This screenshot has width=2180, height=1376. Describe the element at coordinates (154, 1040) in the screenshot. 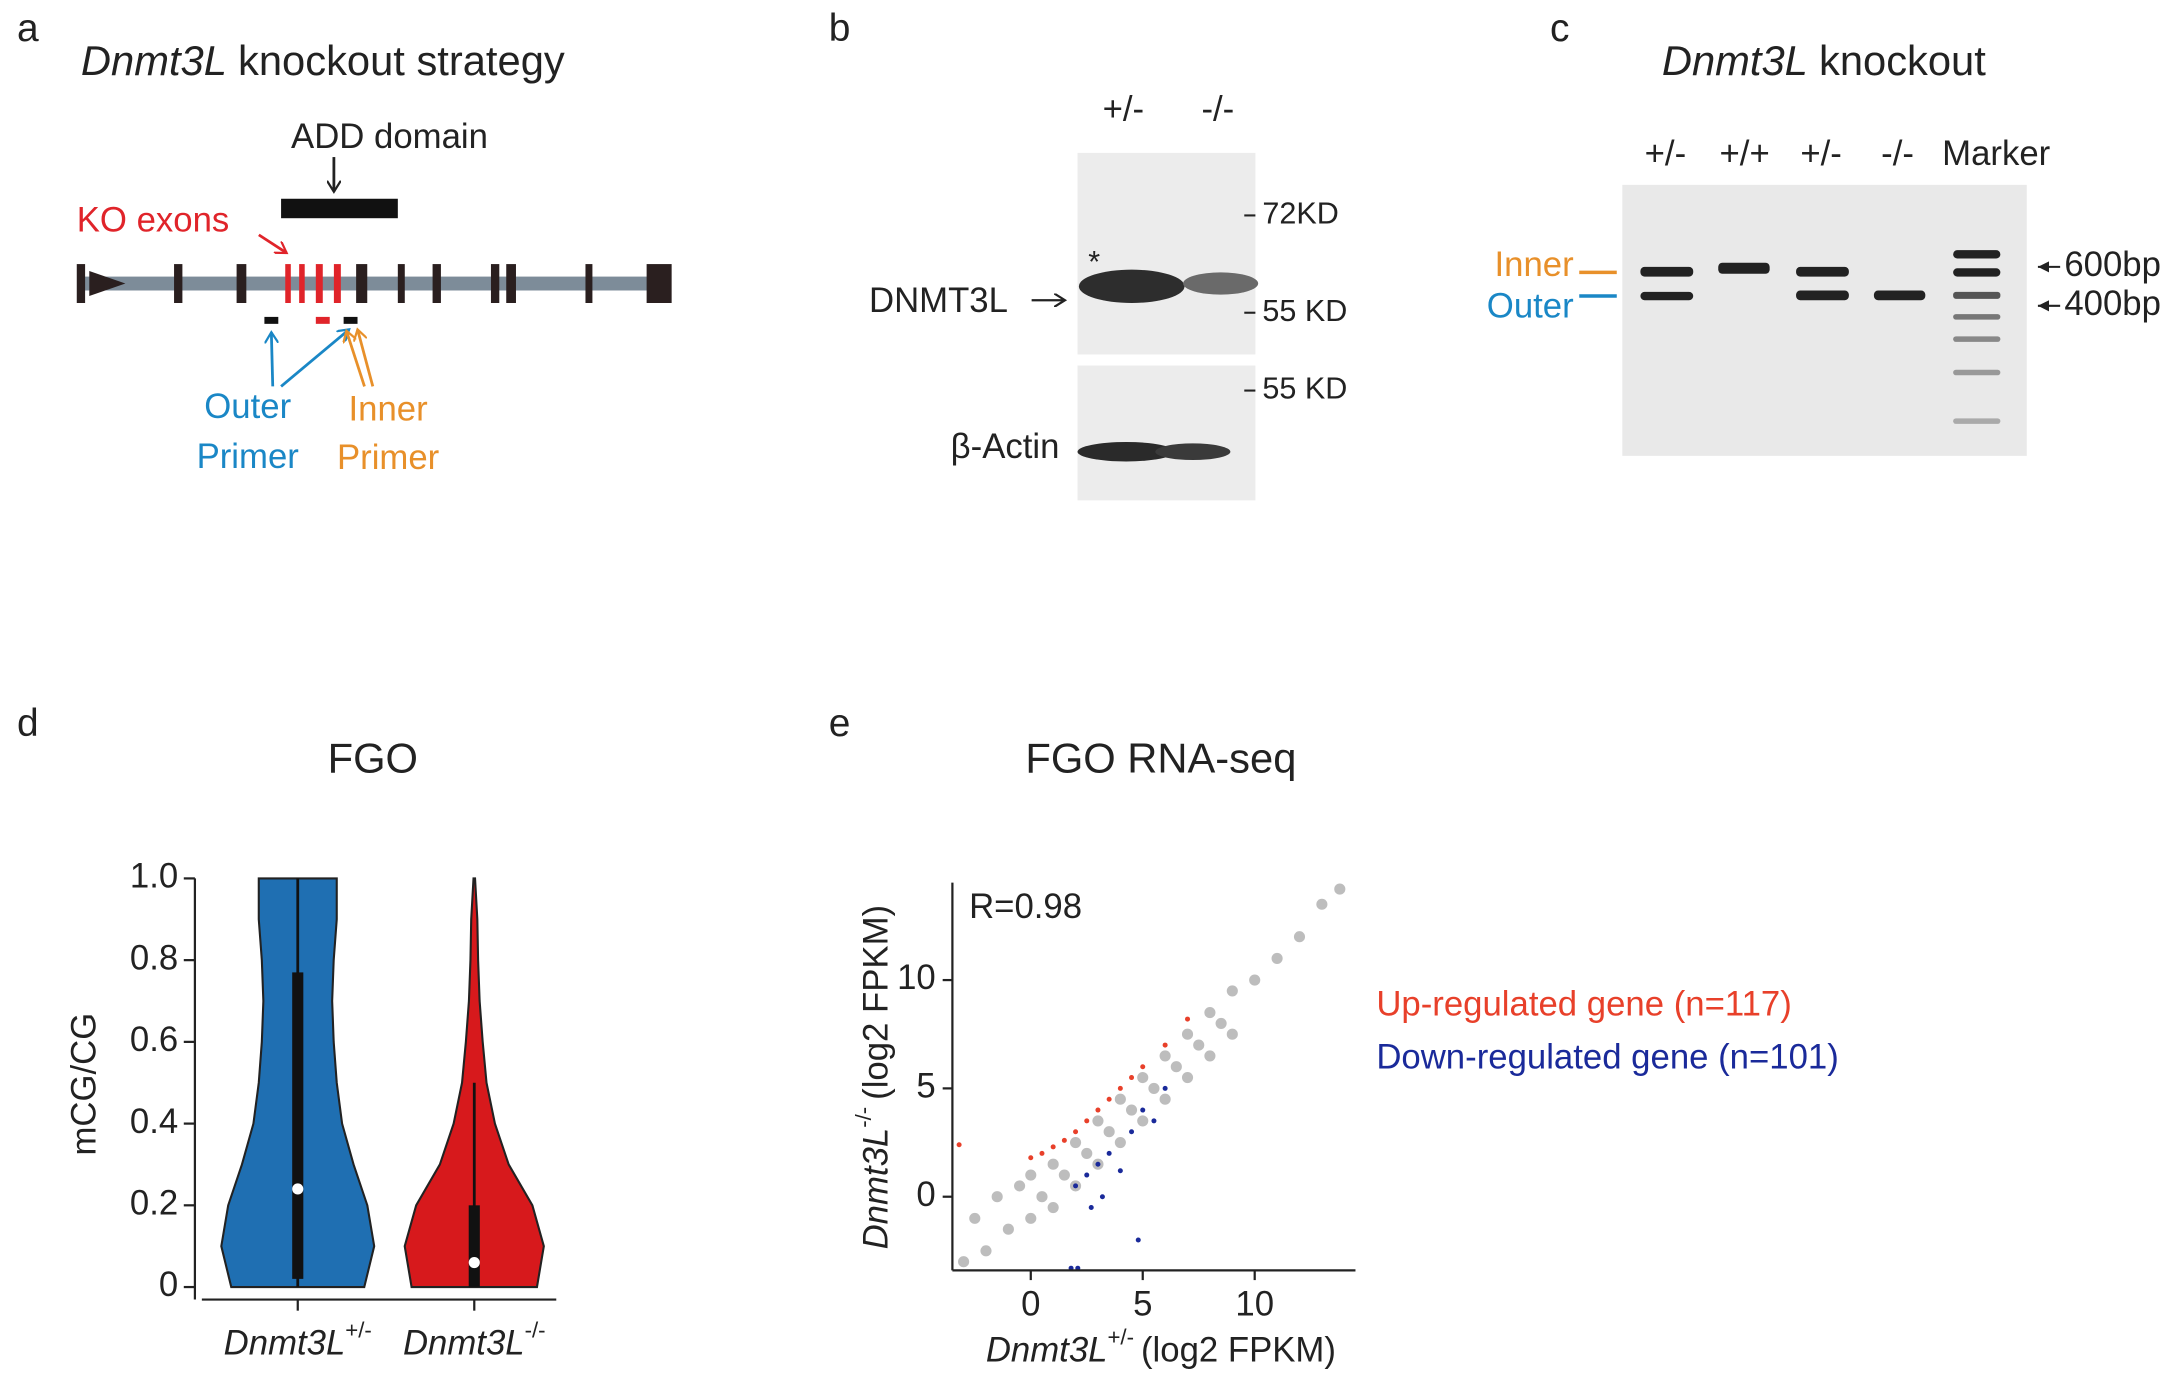

I see `y-tick-label: 0.6` at that location.